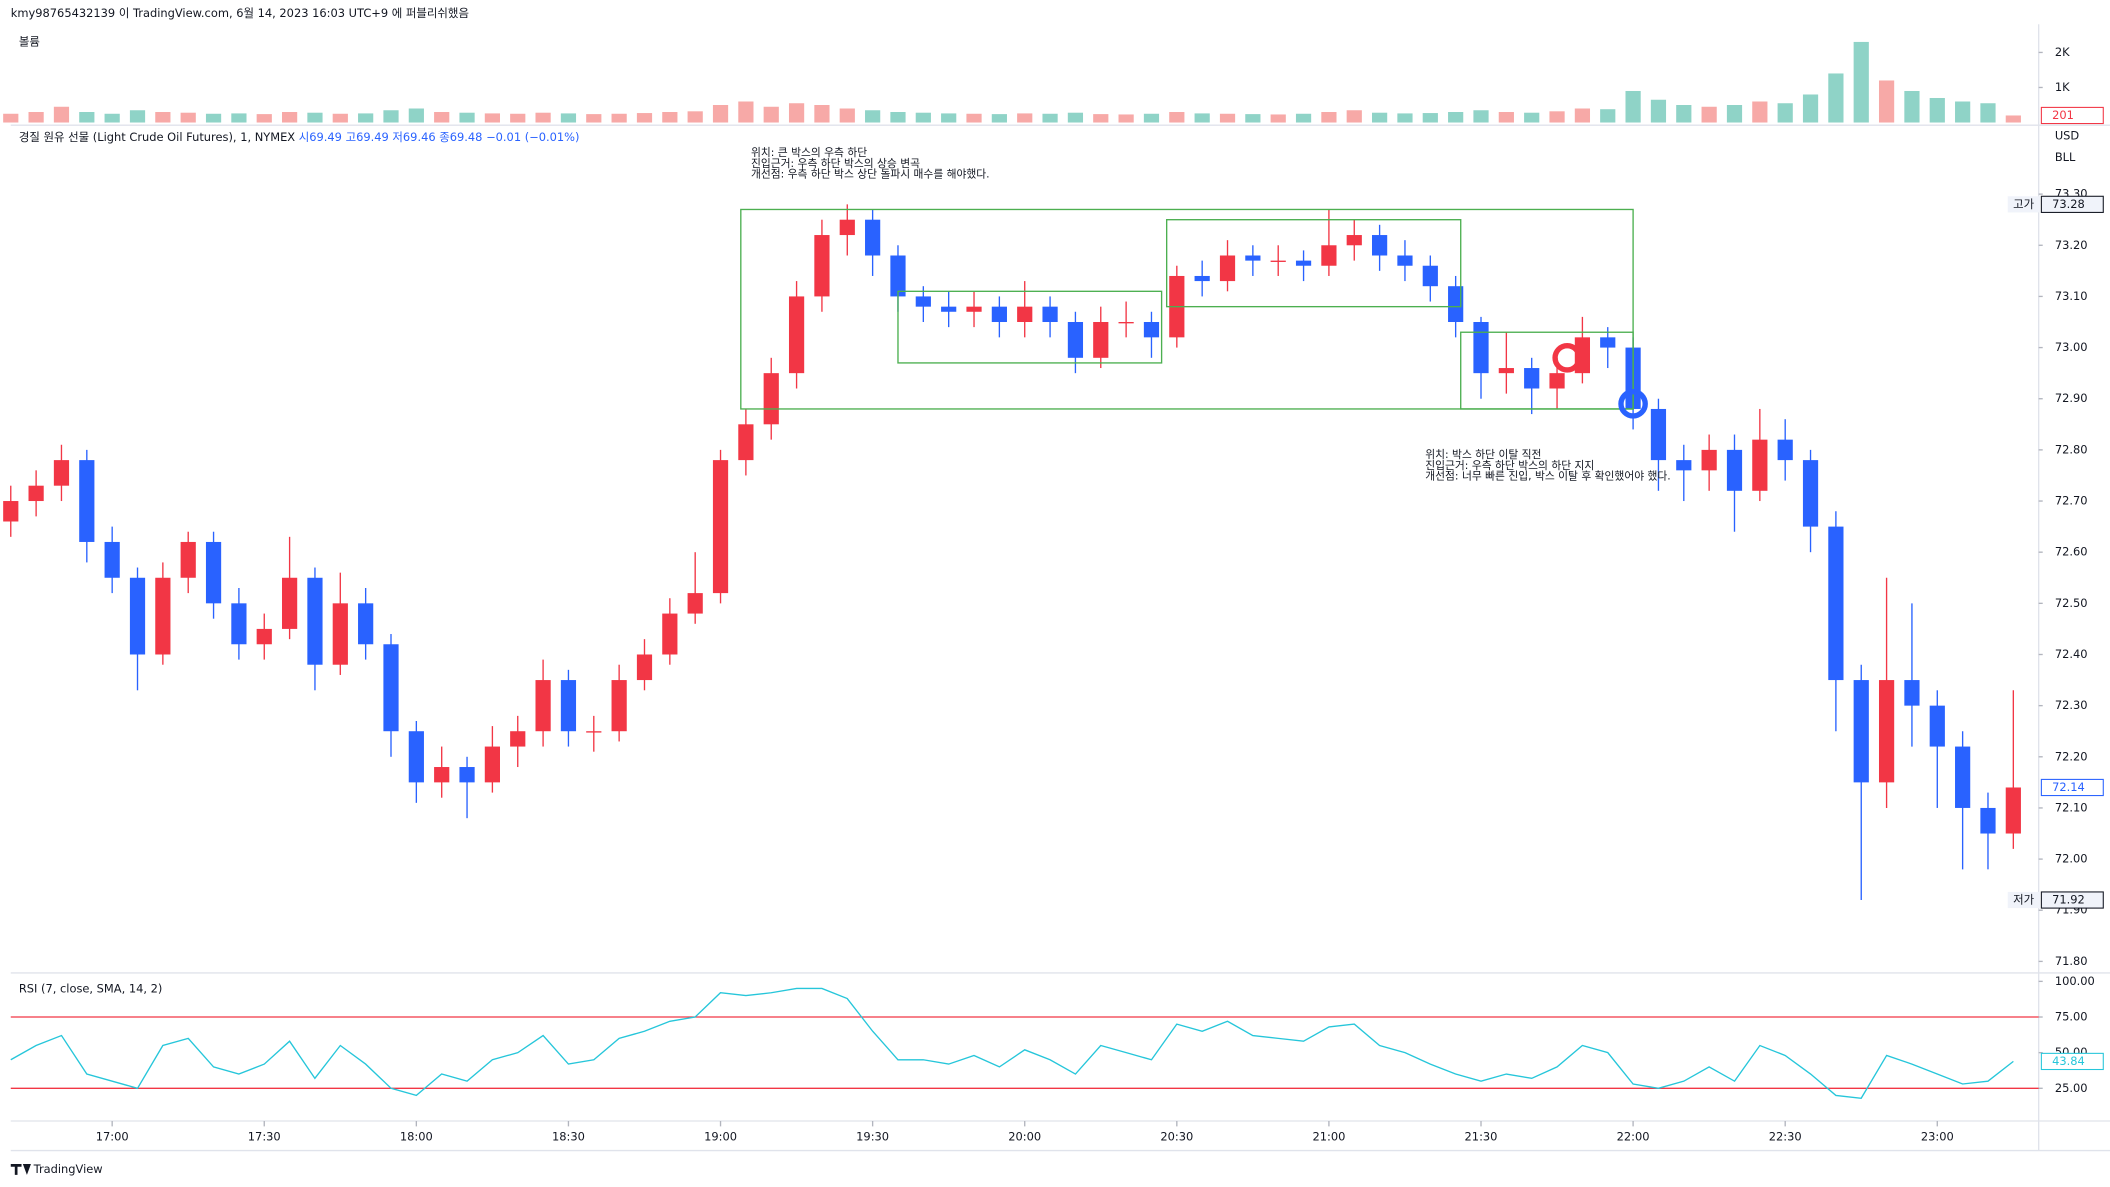 The width and height of the screenshot is (2110, 1187). What do you see at coordinates (2068, 900) in the screenshot?
I see `low-tag-value: 71.92` at bounding box center [2068, 900].